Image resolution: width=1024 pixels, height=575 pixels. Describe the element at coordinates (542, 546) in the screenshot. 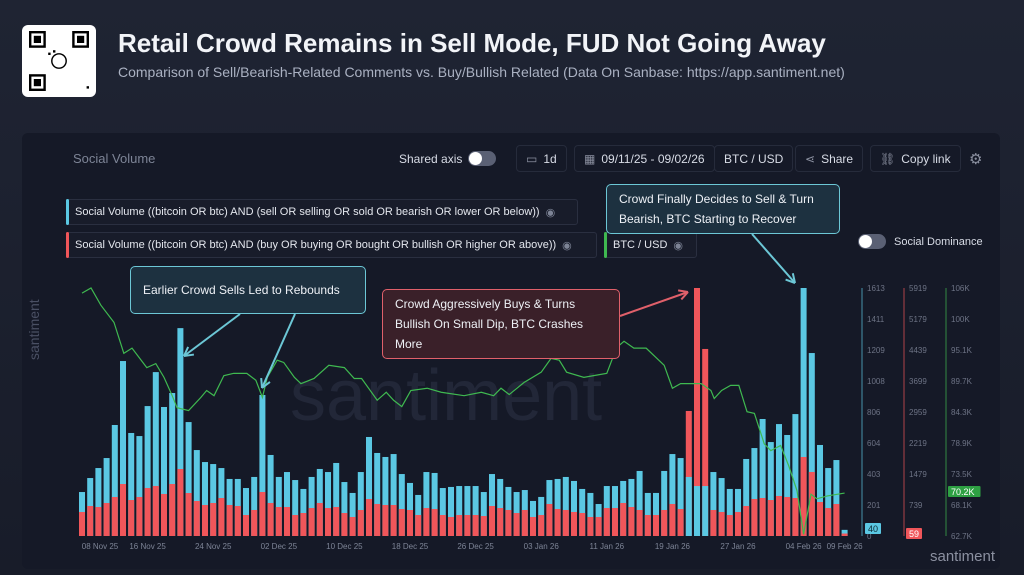

I see `x-tick-label: 03 Jan 26` at that location.